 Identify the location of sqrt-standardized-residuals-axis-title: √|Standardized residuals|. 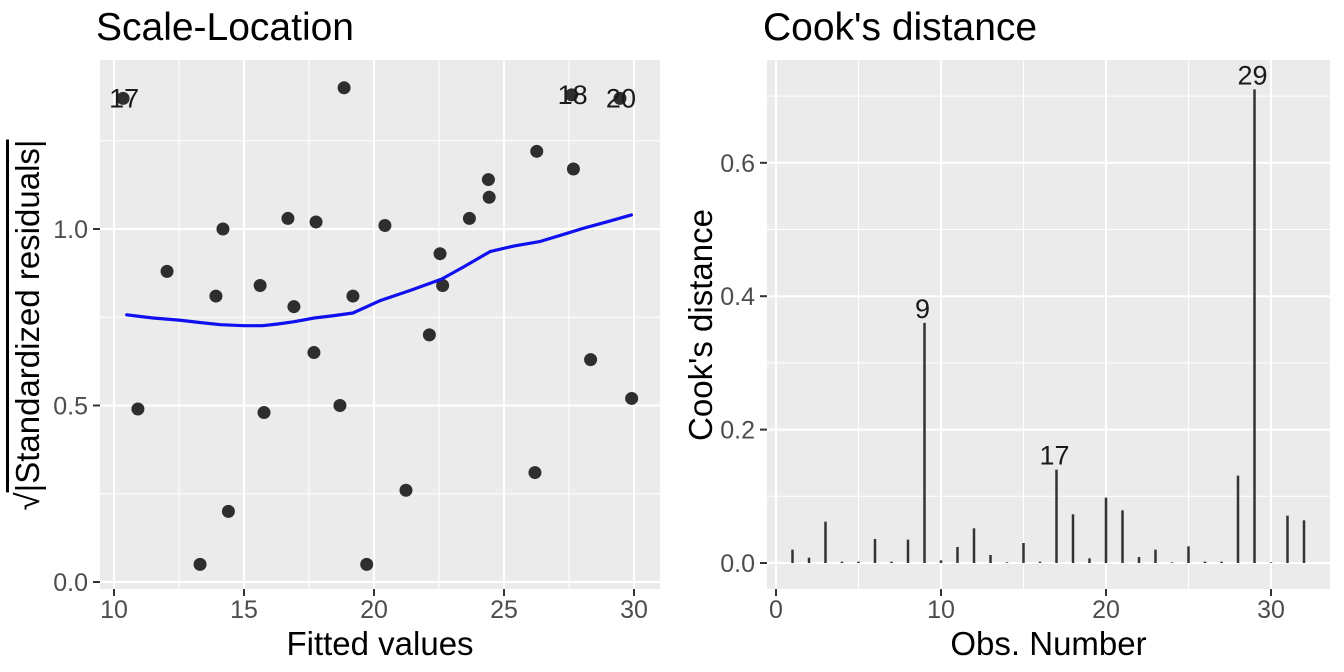
(28, 325).